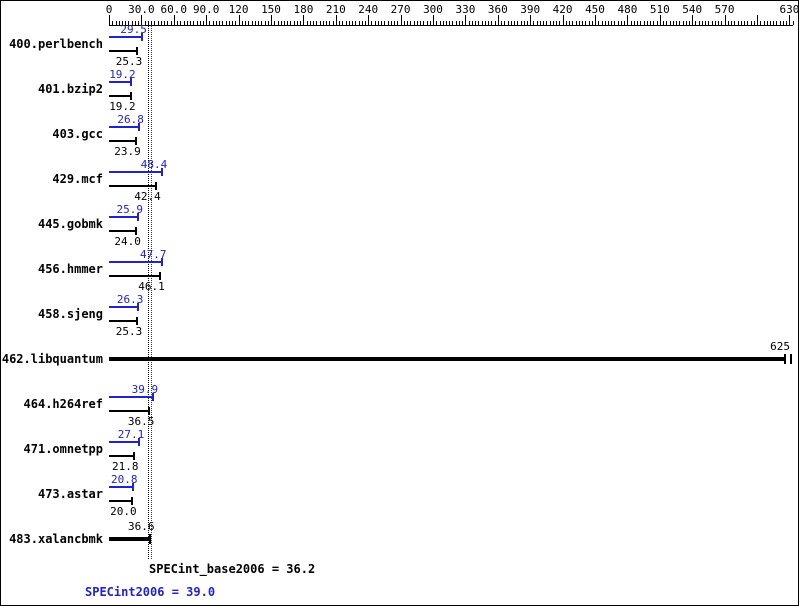 The height and width of the screenshot is (606, 799). Describe the element at coordinates (56, 539) in the screenshot. I see `benchmark-label: 483.xalancbmk` at that location.